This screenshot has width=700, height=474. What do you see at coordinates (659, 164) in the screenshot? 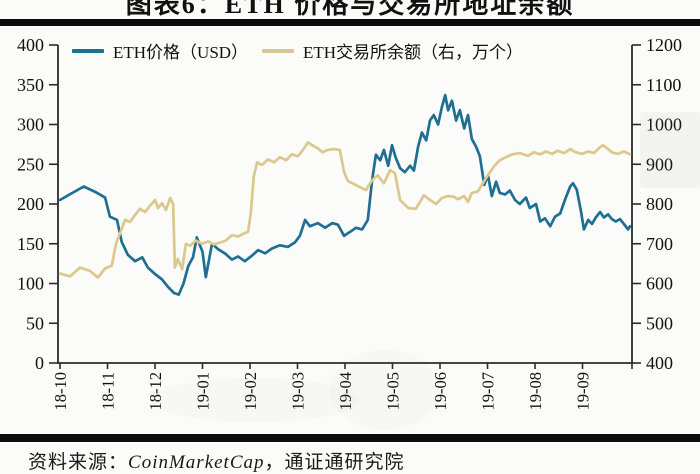
I see `right-axis-tick-label: 900` at bounding box center [659, 164].